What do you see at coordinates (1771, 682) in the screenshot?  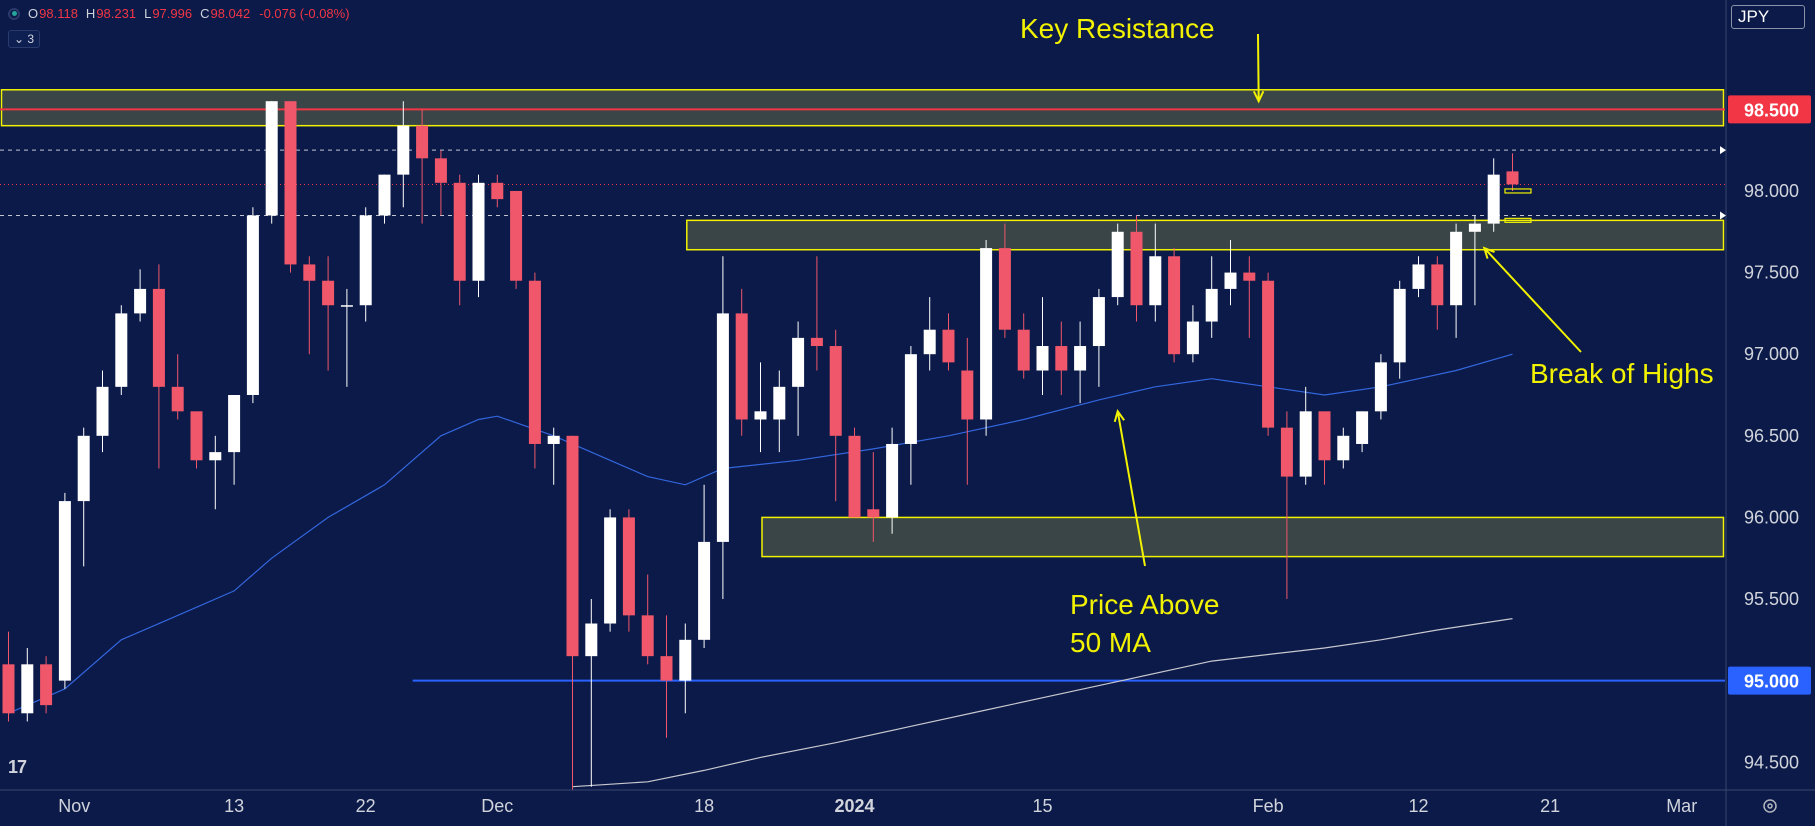 I see `price-label-badge-text: 95.000` at bounding box center [1771, 682].